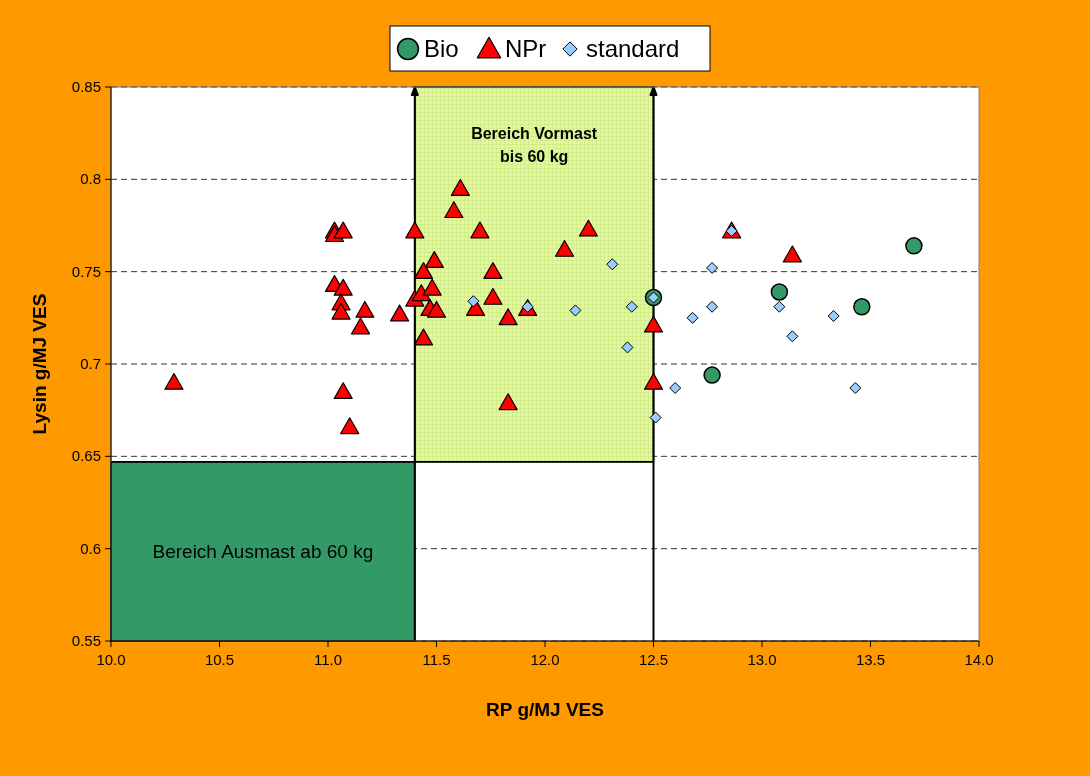  What do you see at coordinates (633, 48) in the screenshot?
I see `legend-label: standard` at bounding box center [633, 48].